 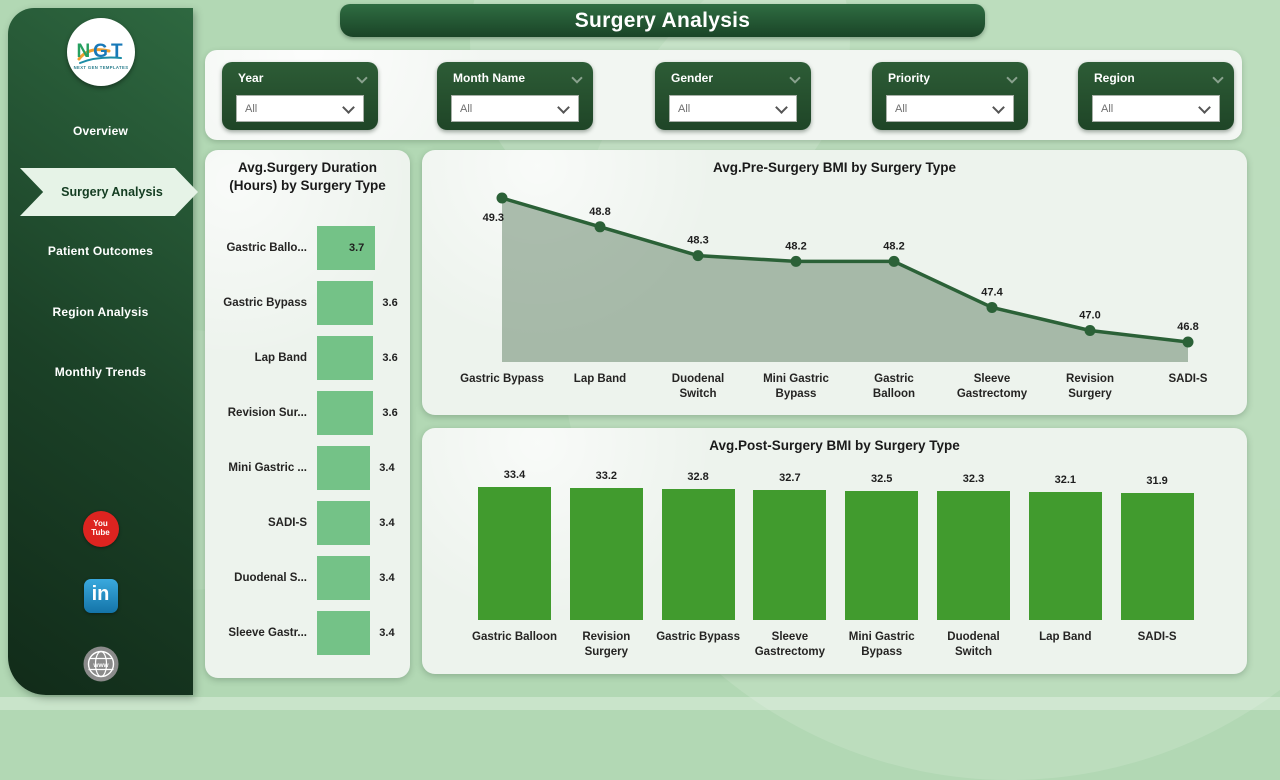 I want to click on post-bmi-value-label: 33.4, so click(x=514, y=475).